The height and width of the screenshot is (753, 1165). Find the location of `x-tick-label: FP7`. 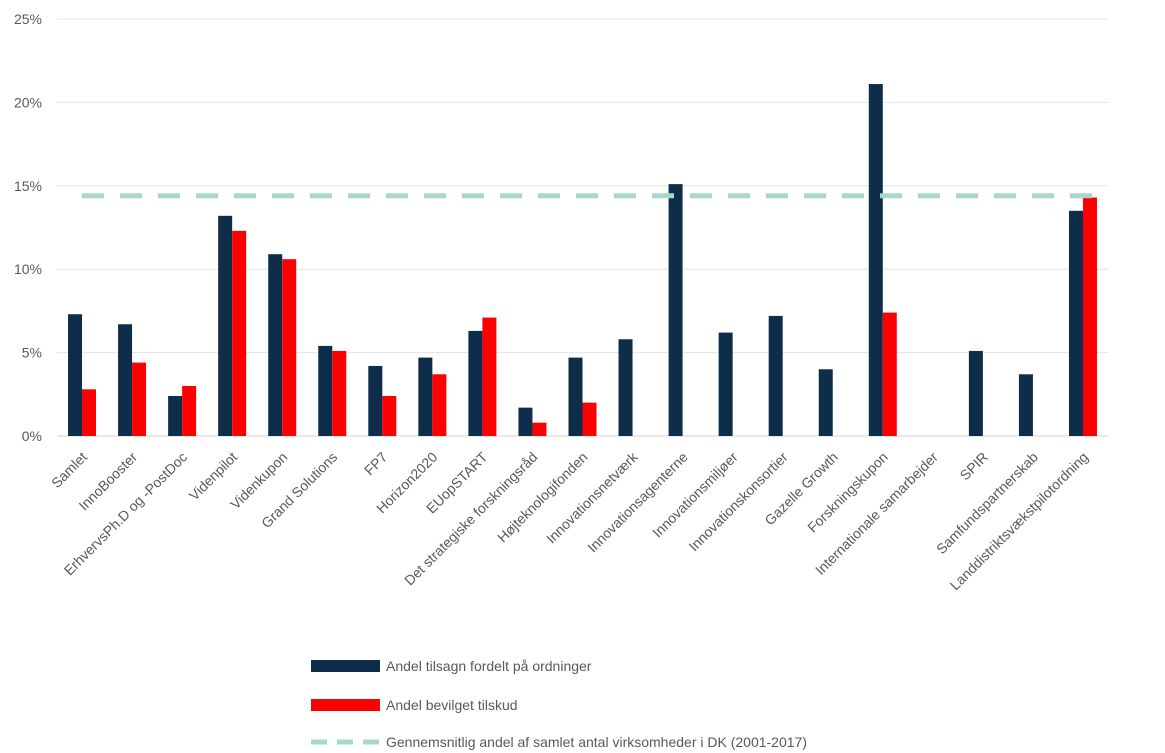

x-tick-label: FP7 is located at coordinates (376, 464).